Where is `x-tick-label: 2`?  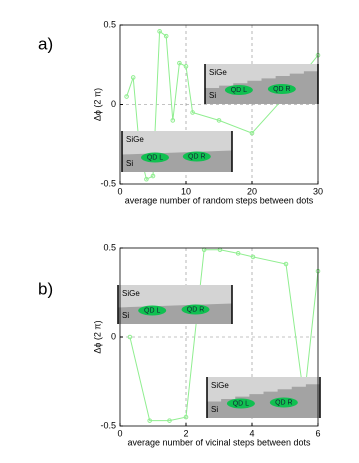
x-tick-label: 2 is located at coordinates (185, 433).